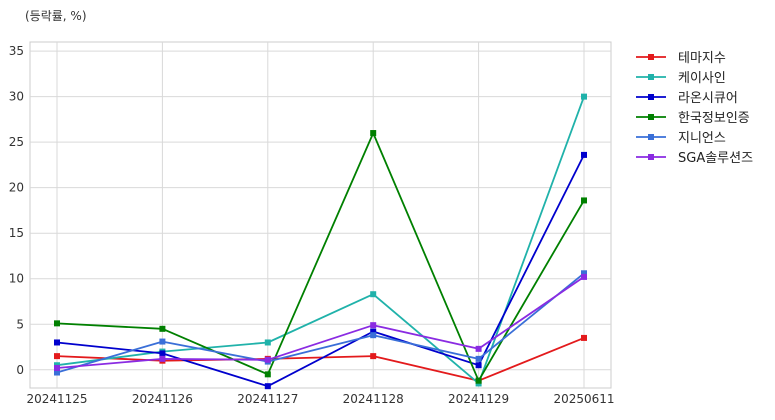 This screenshot has width=775, height=420. What do you see at coordinates (478, 399) in the screenshot?
I see `x-tick-label: 20241129` at bounding box center [478, 399].